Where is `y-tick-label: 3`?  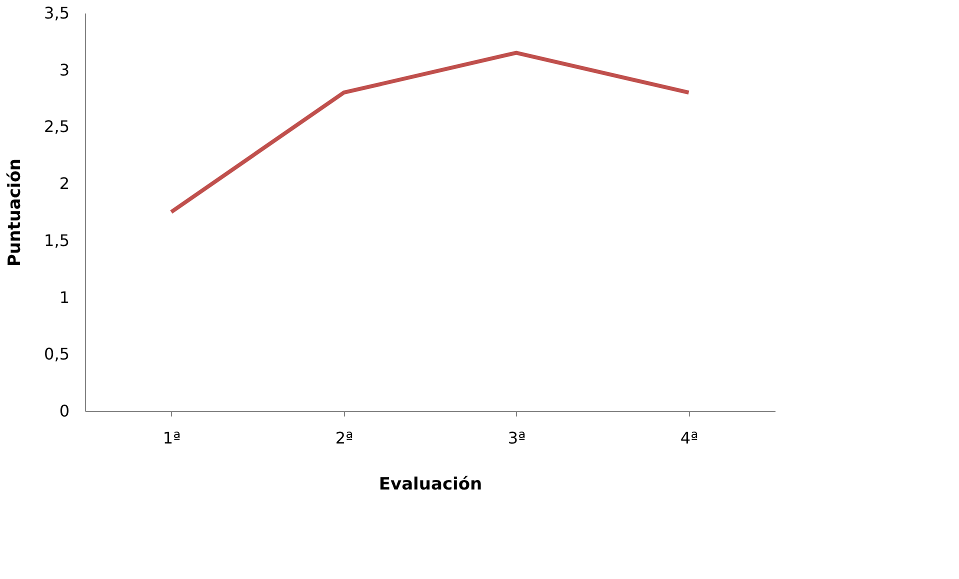 y-tick-label: 3 is located at coordinates (64, 70).